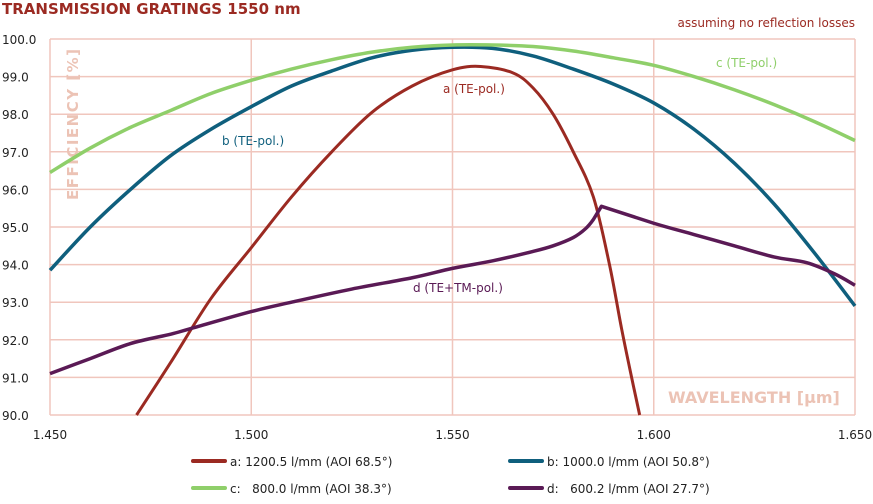 The image size is (873, 504). Describe the element at coordinates (15, 416) in the screenshot. I see `y-tick-label: 90.0` at that location.